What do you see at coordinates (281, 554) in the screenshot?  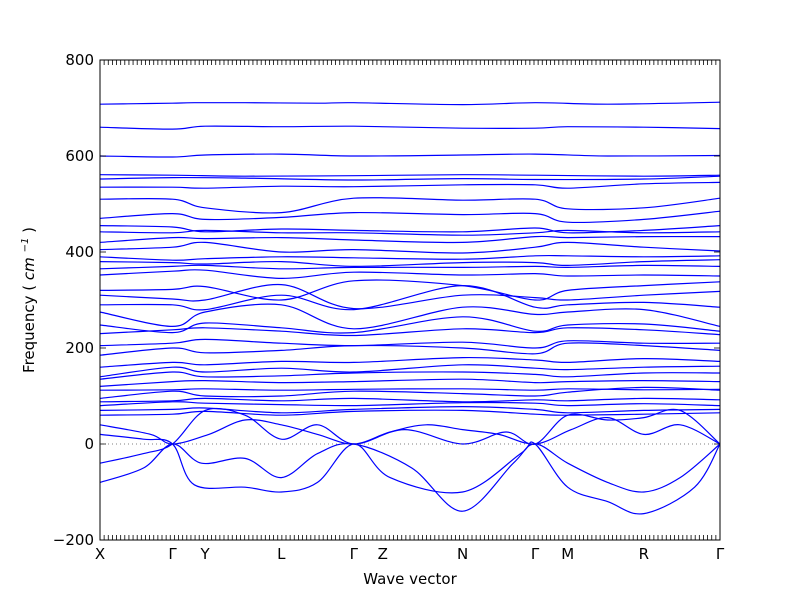 I see `x-tick-label: L` at bounding box center [281, 554].